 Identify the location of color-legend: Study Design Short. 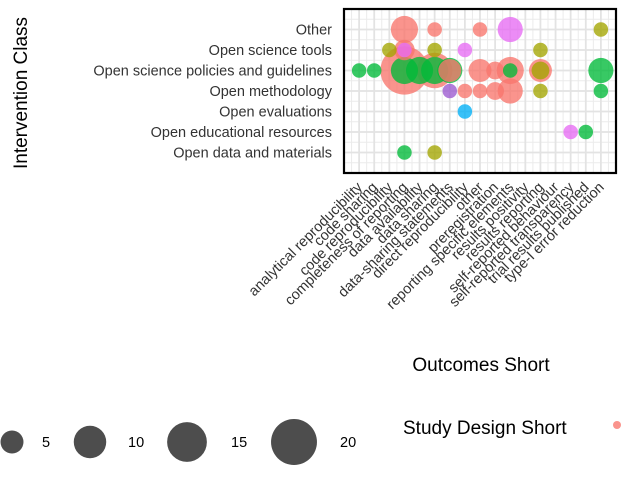
(512, 428).